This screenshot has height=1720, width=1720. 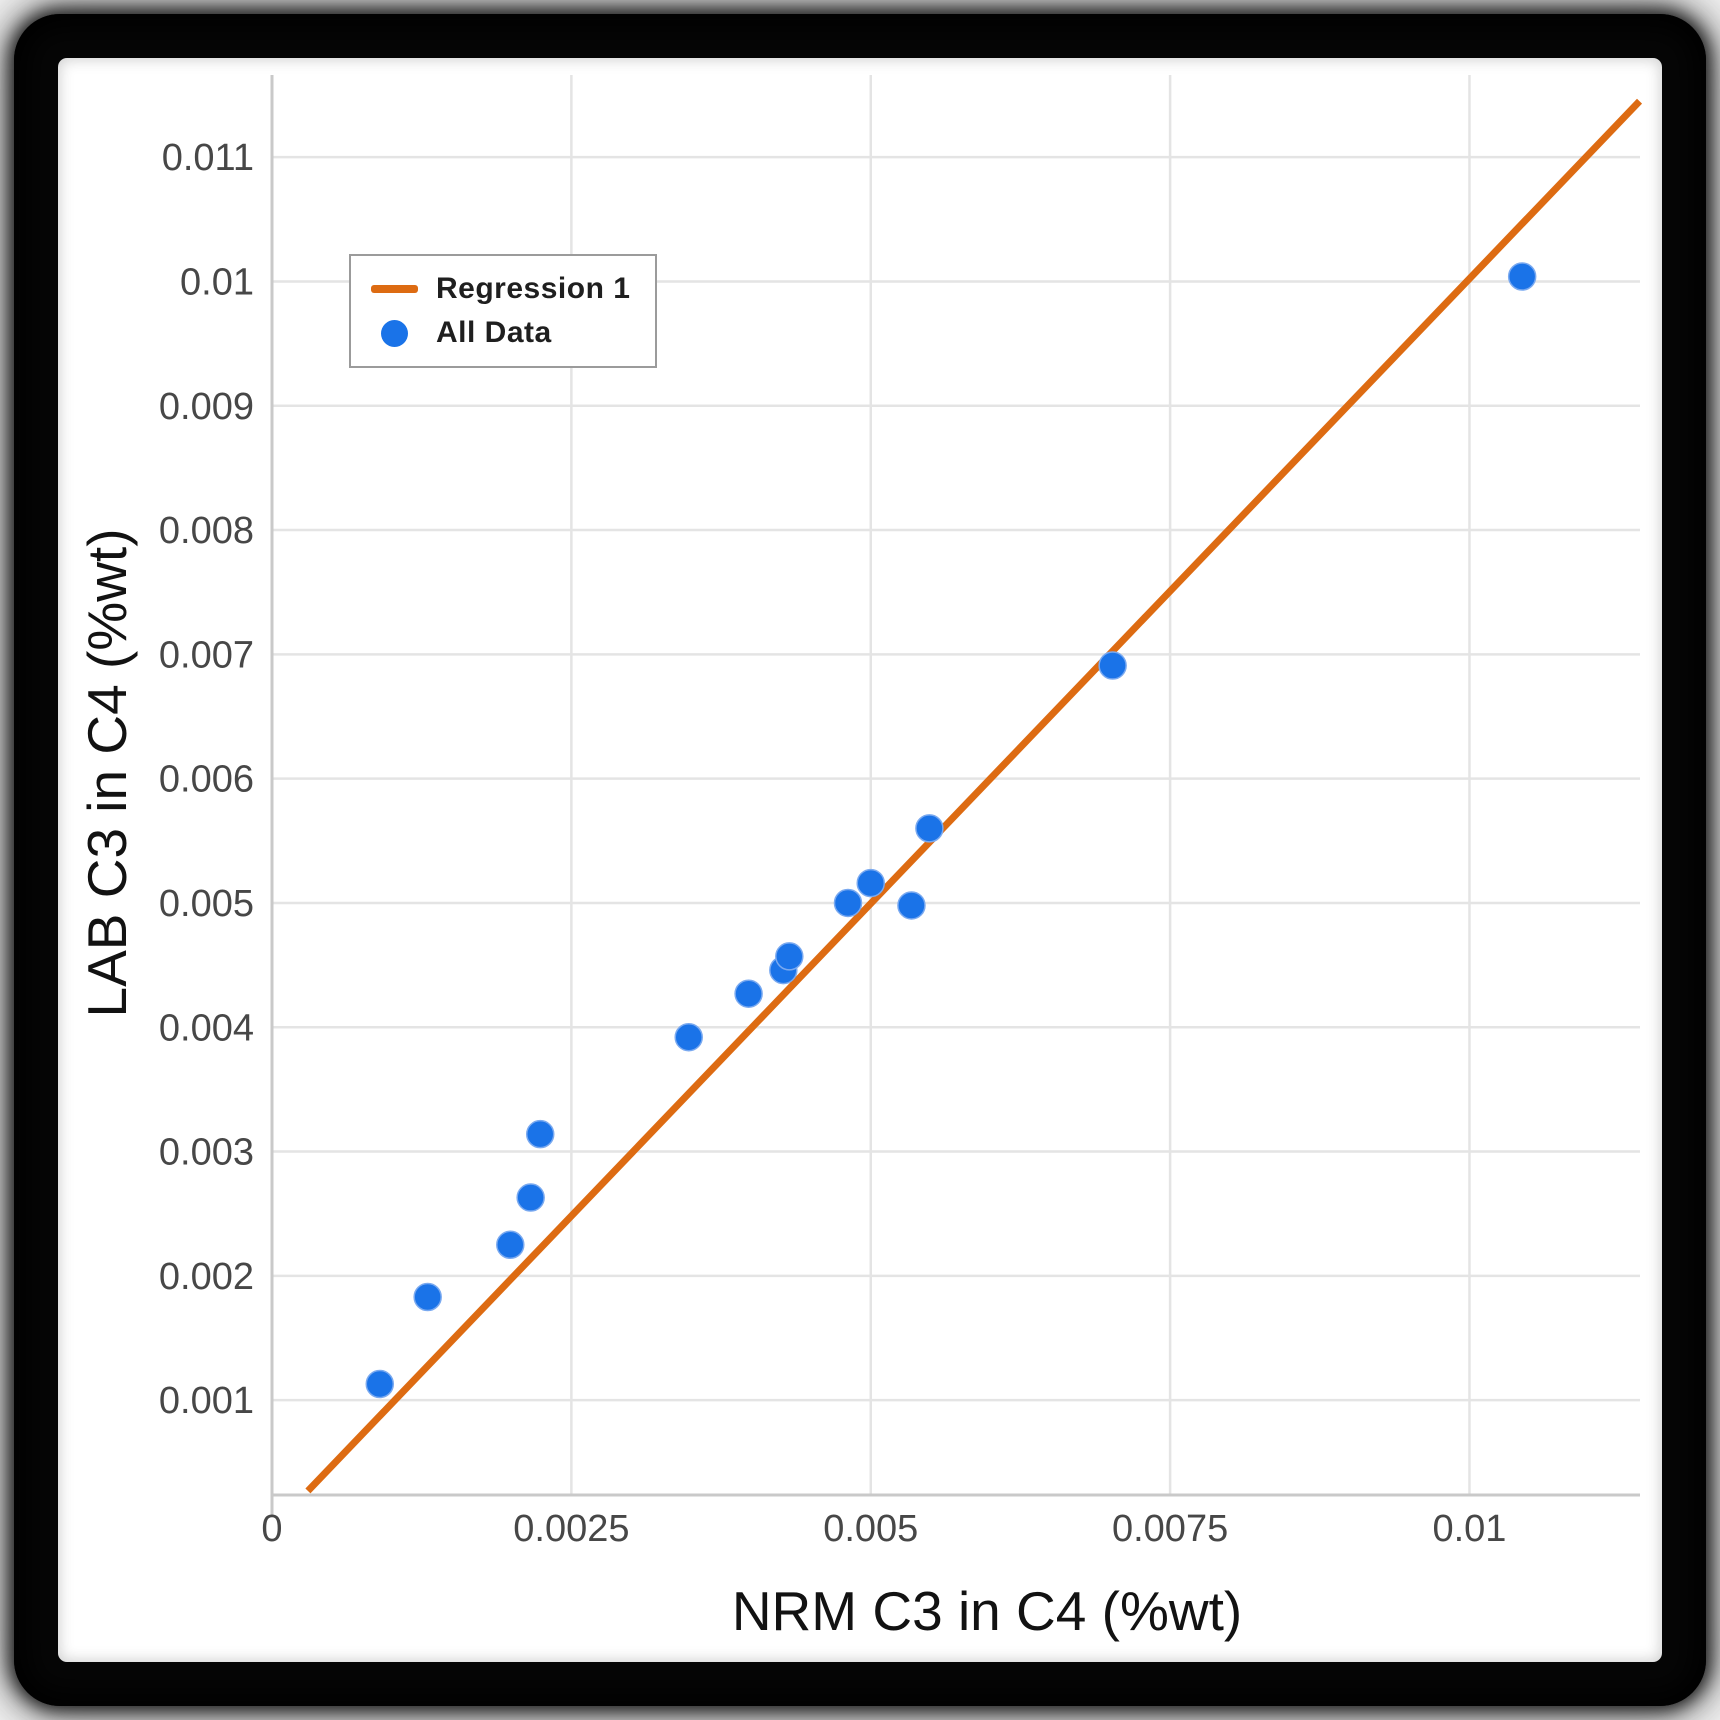 What do you see at coordinates (533, 288) in the screenshot?
I see `legend-label-regression: Regression 1` at bounding box center [533, 288].